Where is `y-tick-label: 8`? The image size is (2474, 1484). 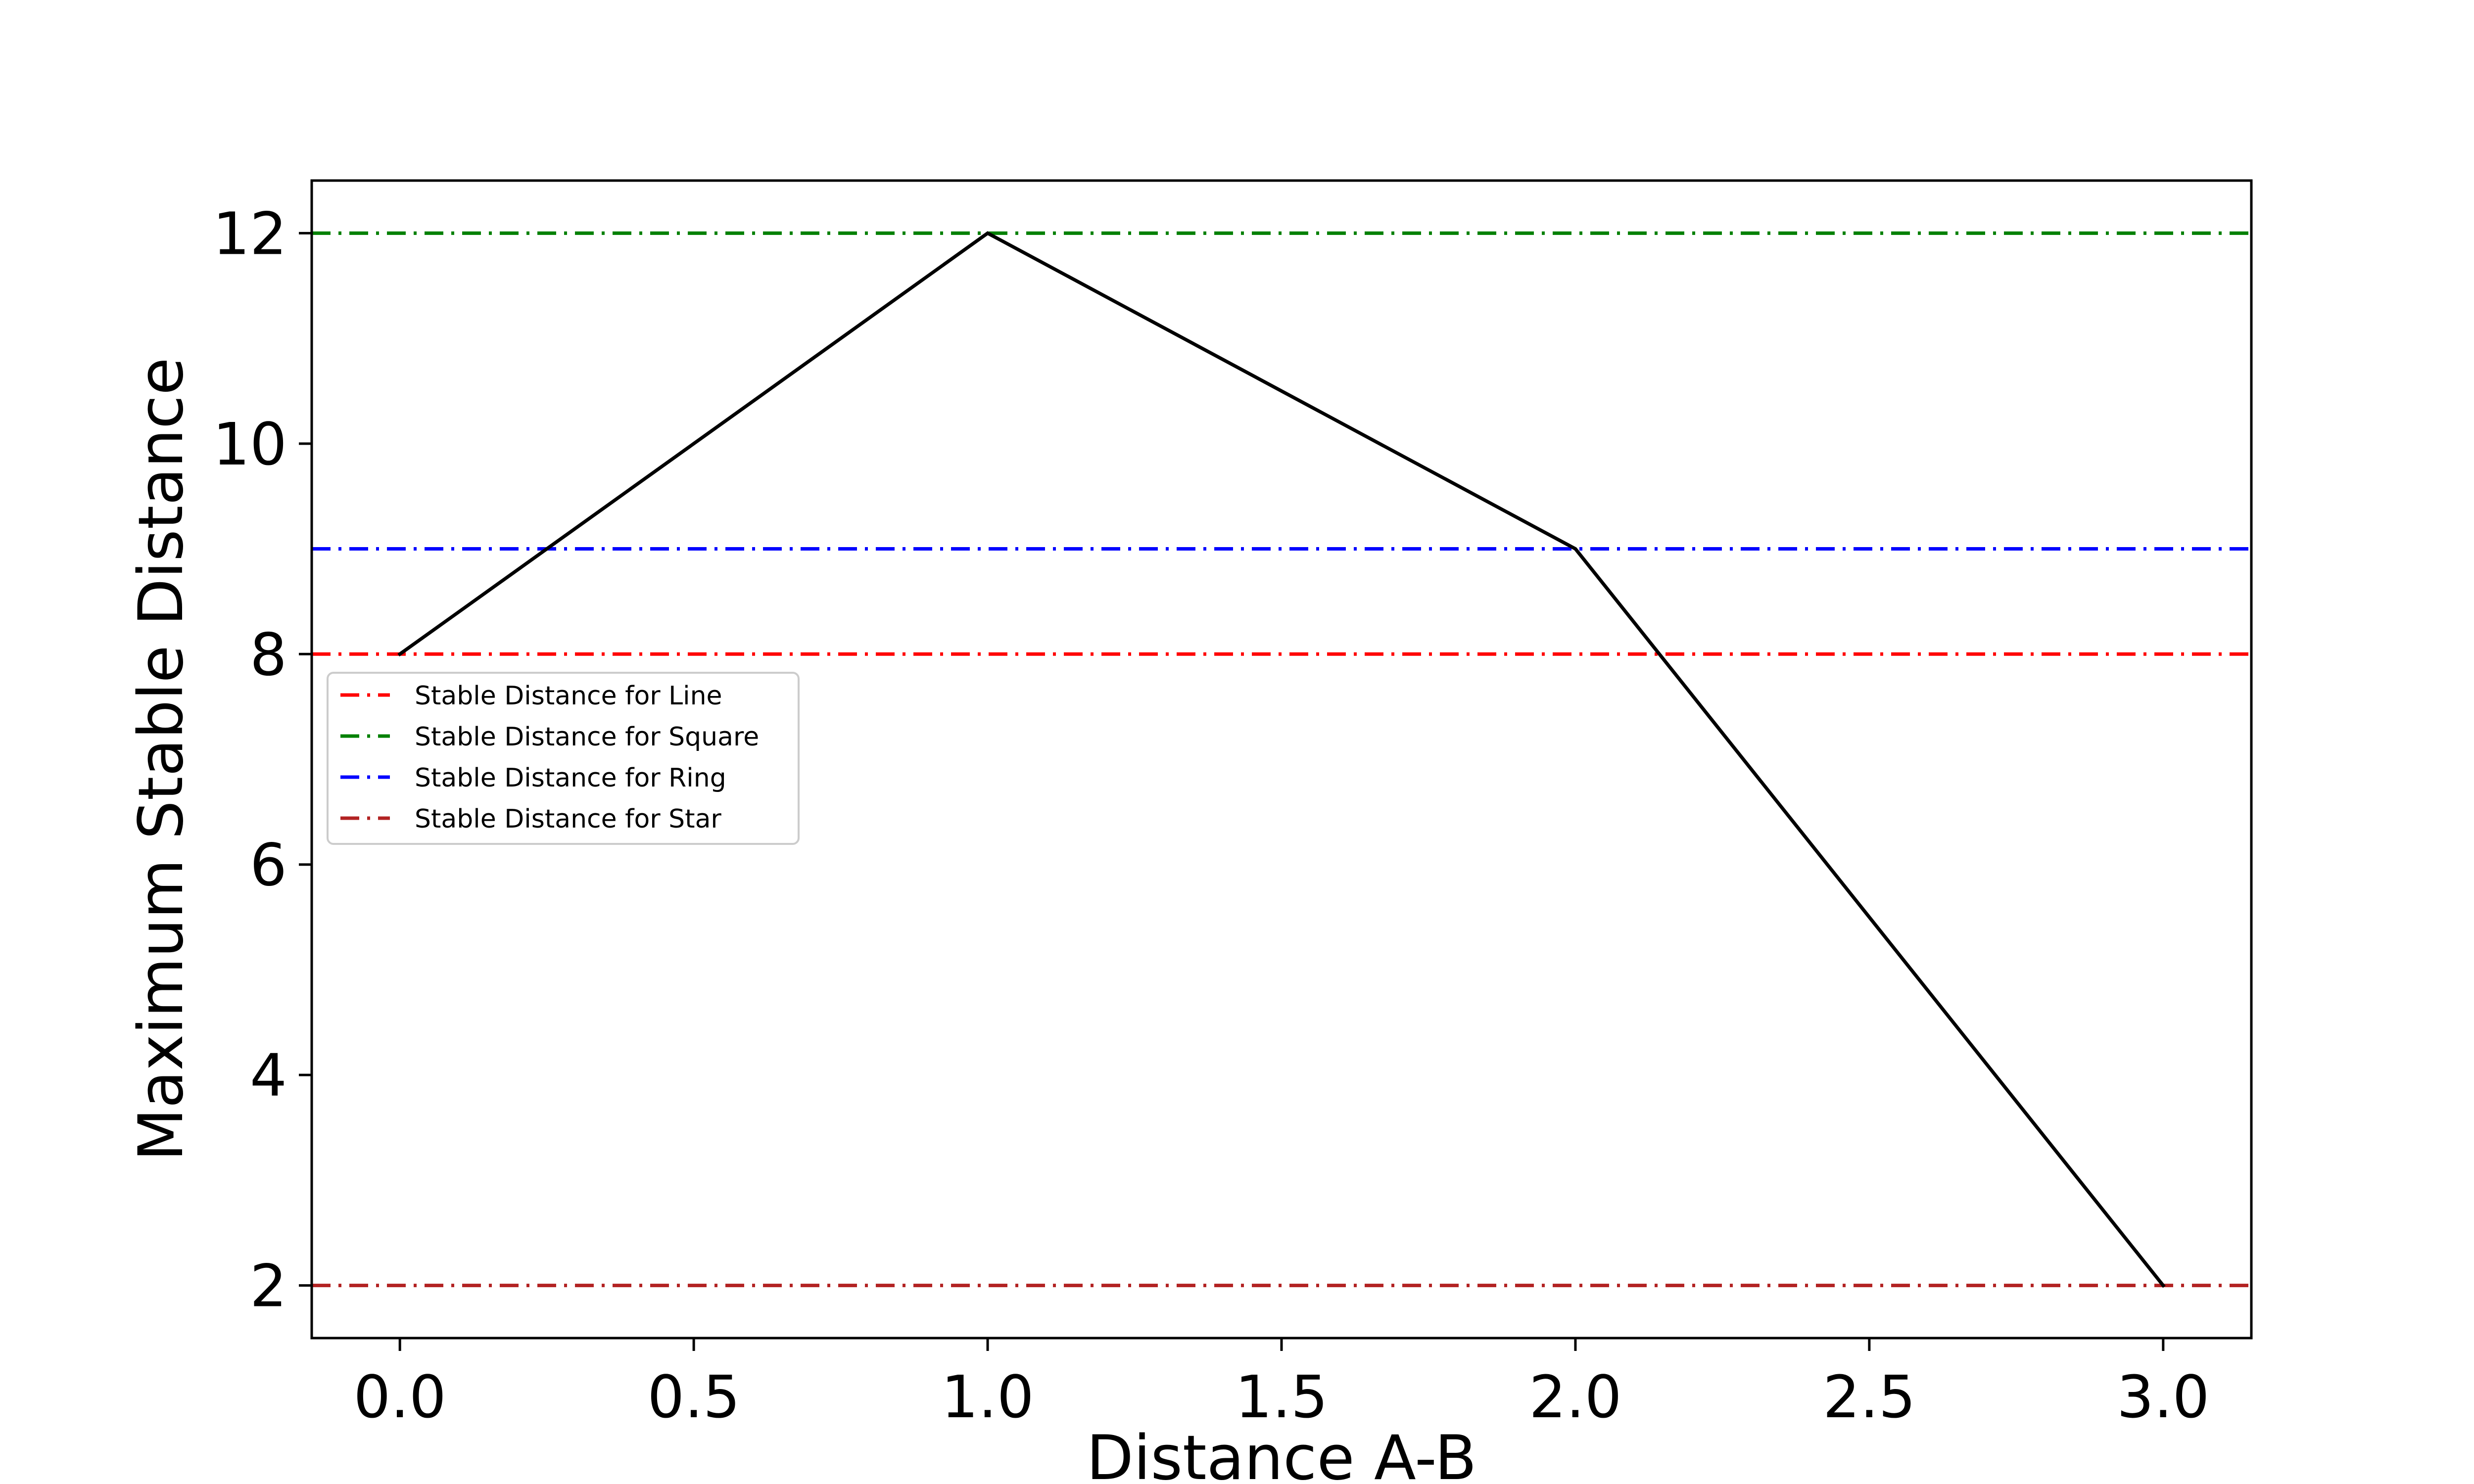 y-tick-label: 8 is located at coordinates (269, 654).